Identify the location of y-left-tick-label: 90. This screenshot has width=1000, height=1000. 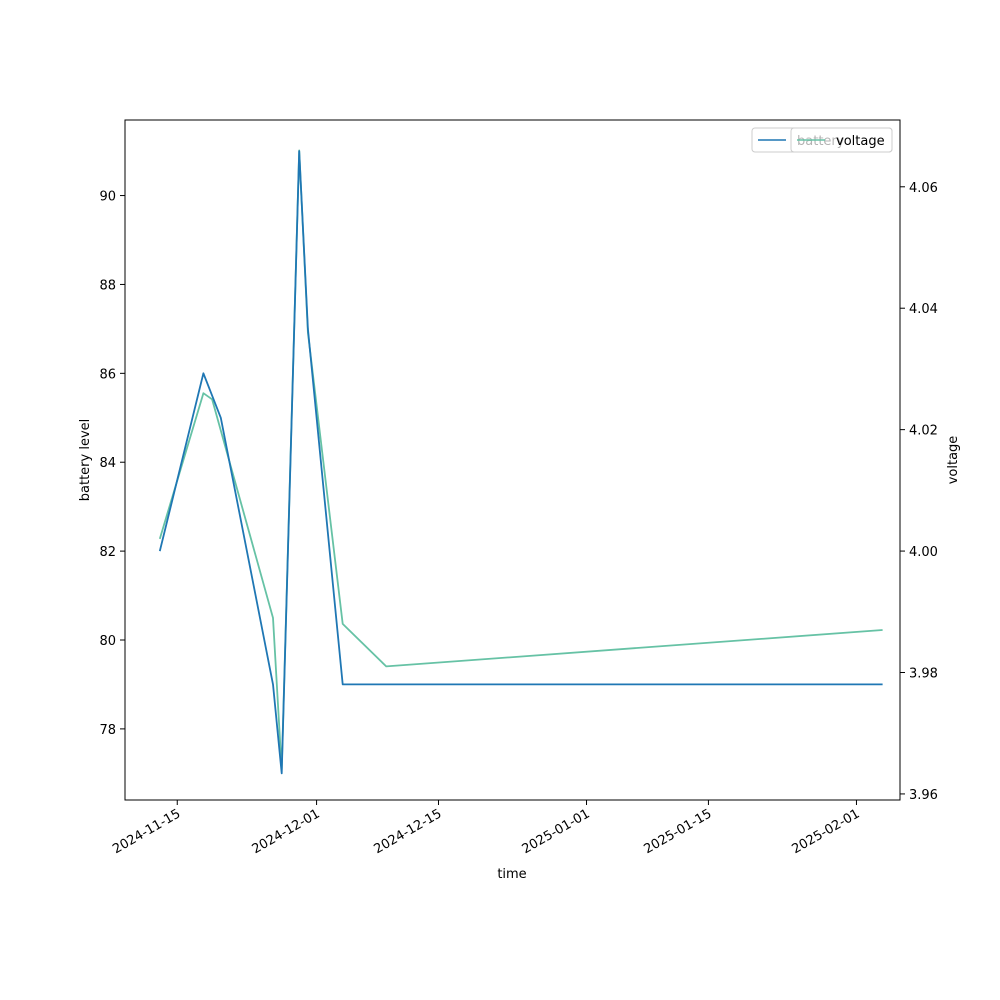
(107, 197).